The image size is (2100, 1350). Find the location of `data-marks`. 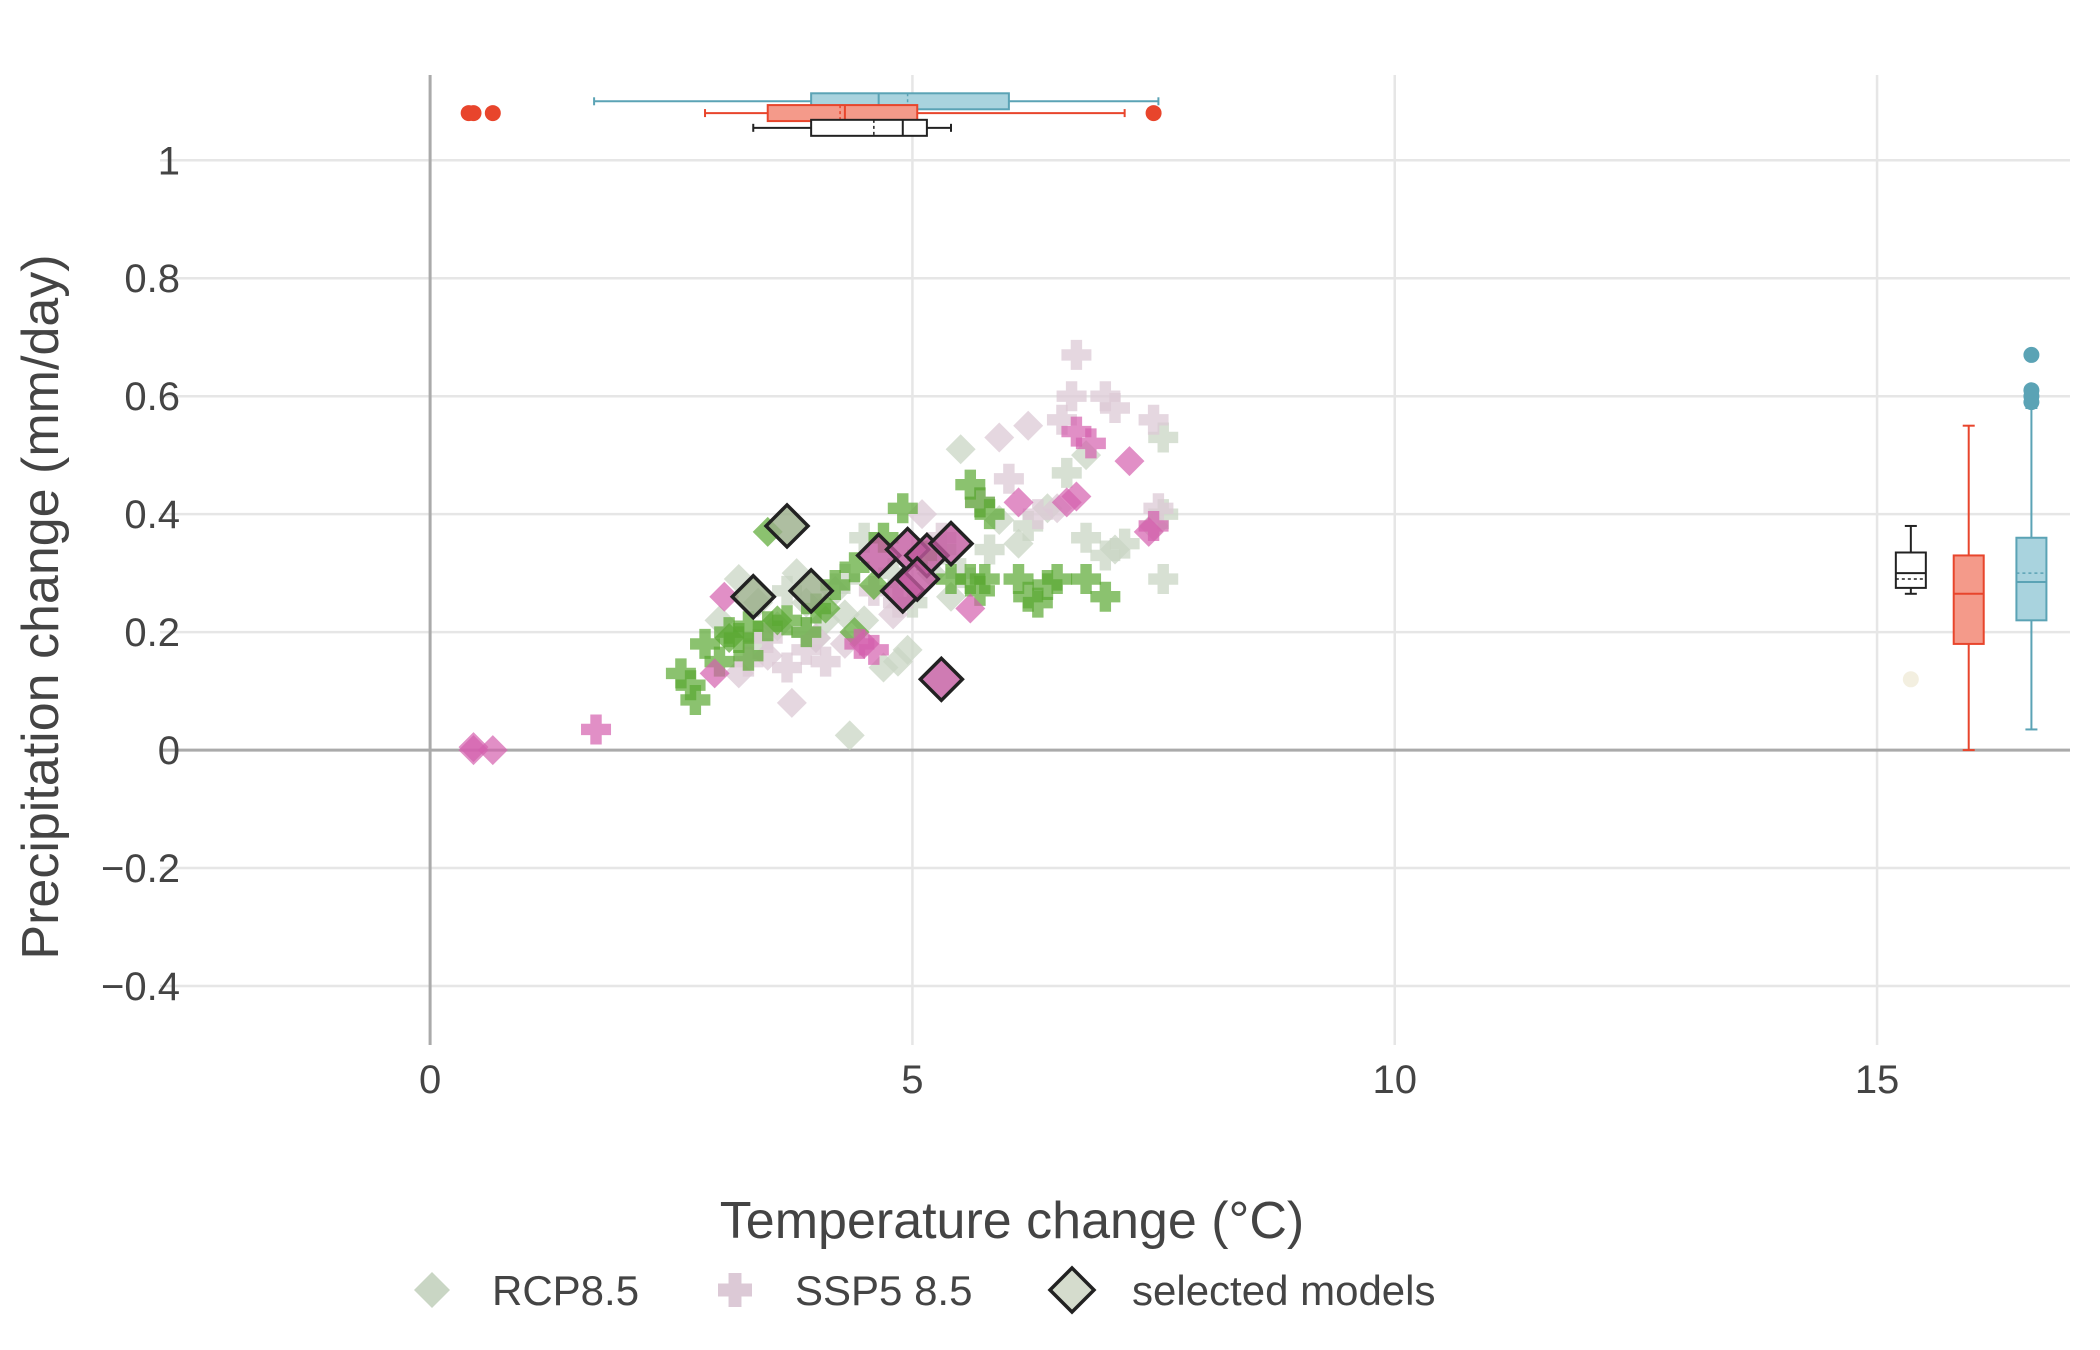

data-marks is located at coordinates (818, 552).